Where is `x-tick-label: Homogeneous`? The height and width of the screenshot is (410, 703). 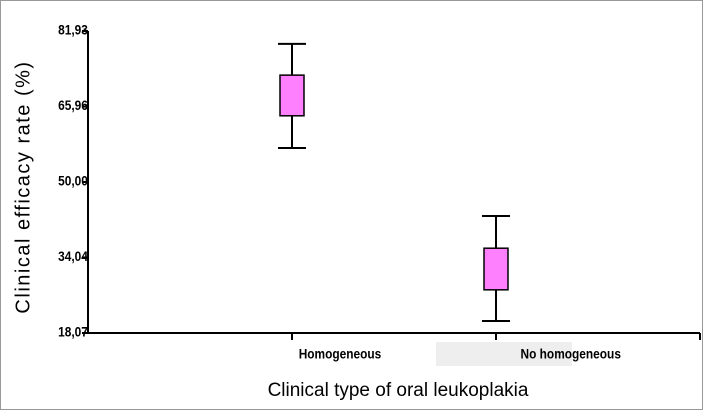
x-tick-label: Homogeneous is located at coordinates (340, 354).